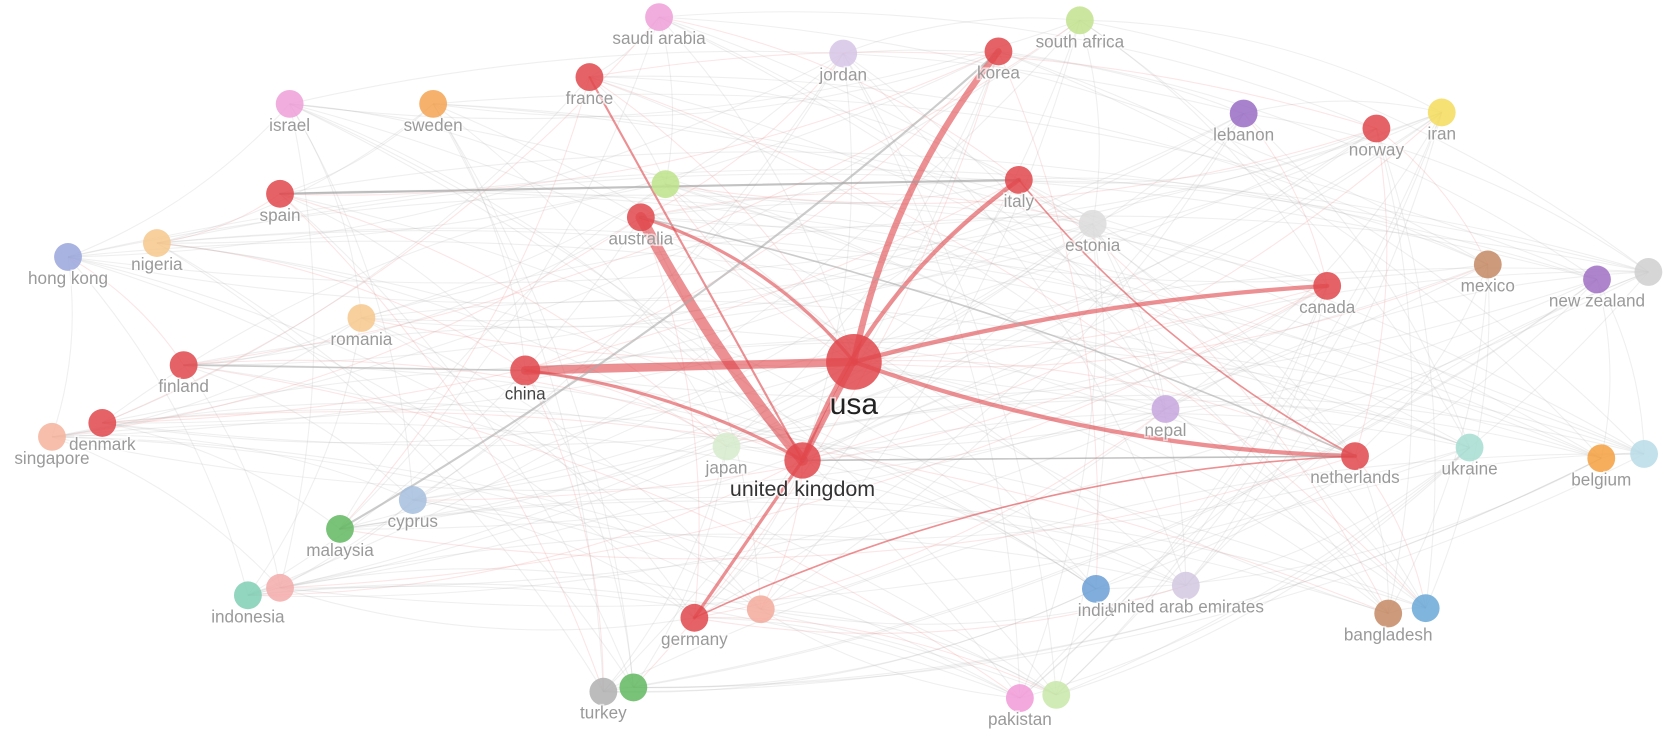 This screenshot has width=1680, height=742. What do you see at coordinates (694, 639) in the screenshot?
I see `node-label: germany` at bounding box center [694, 639].